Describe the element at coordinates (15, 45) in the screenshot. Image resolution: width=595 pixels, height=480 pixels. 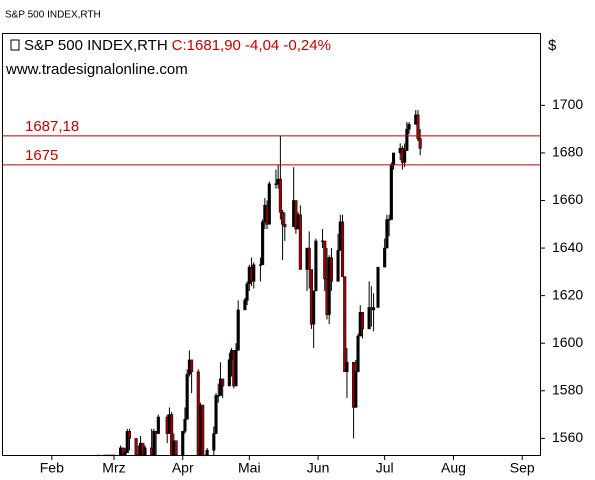
I see `legend-icon` at that location.